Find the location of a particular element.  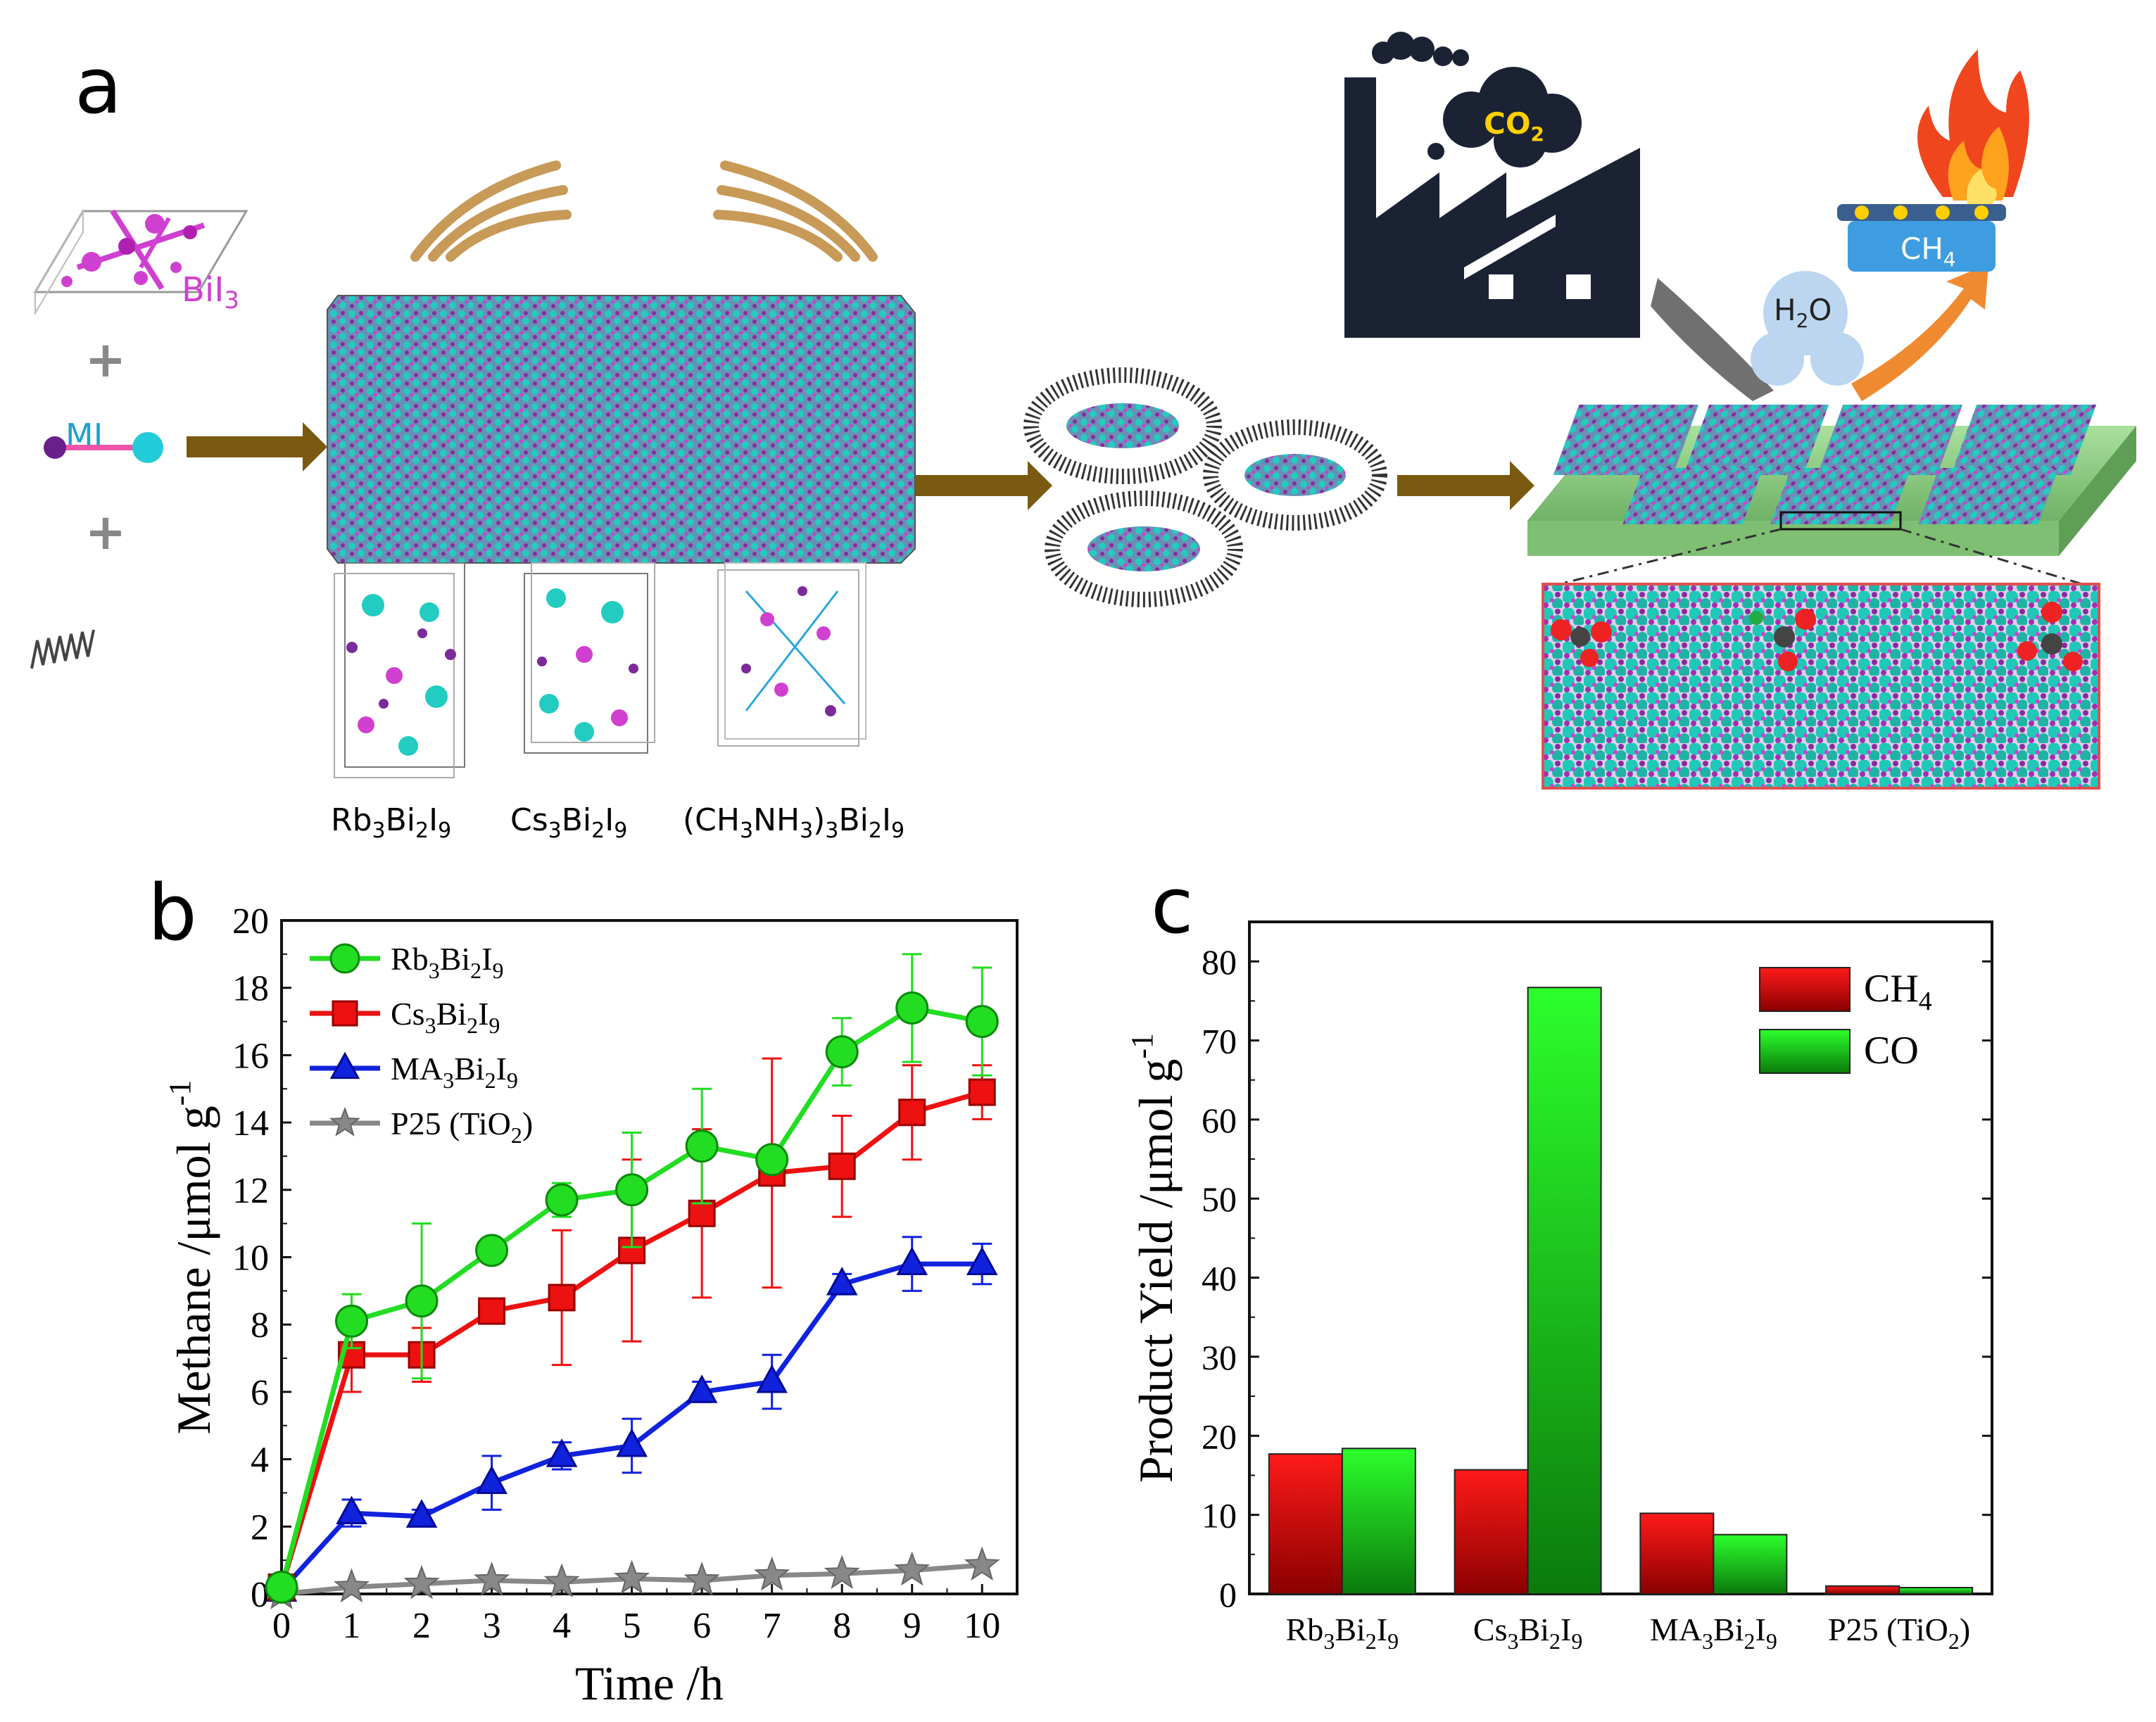

gas-burner-icon is located at coordinates (1922, 238).